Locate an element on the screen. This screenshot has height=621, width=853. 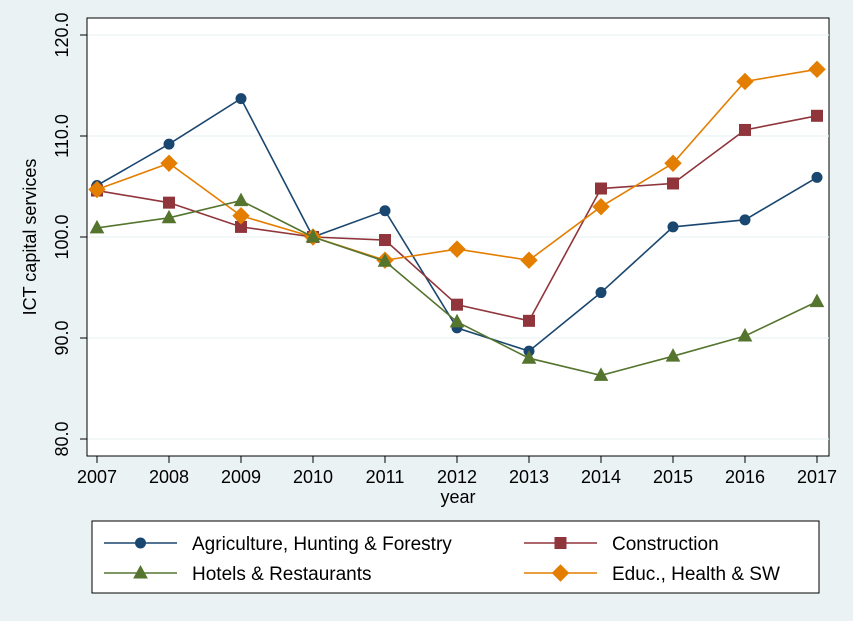
x-tick-label: 2012 is located at coordinates (457, 477).